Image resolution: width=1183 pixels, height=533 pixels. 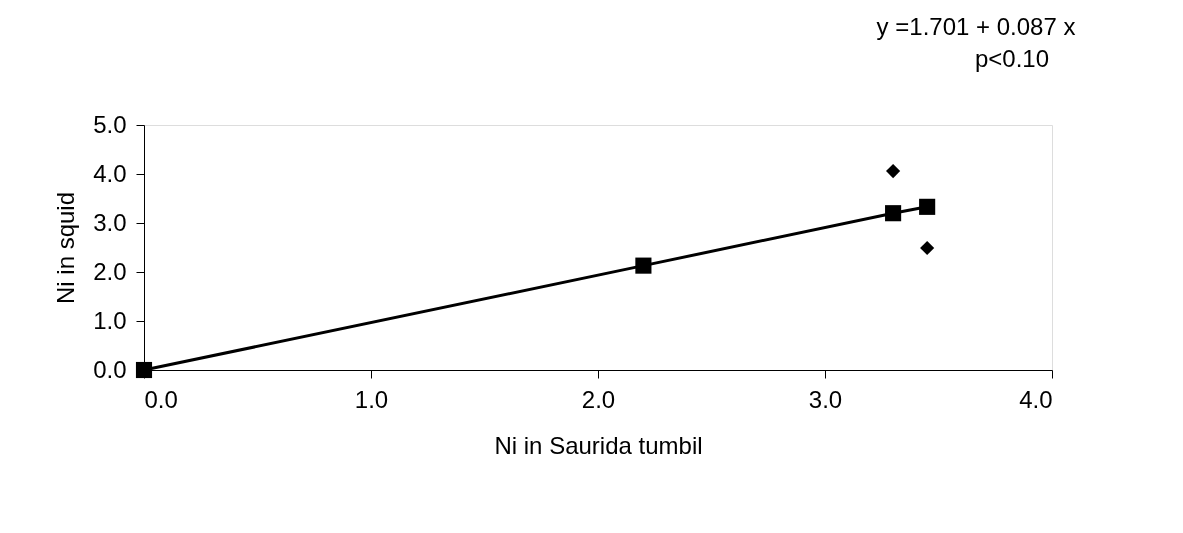 What do you see at coordinates (1036, 399) in the screenshot?
I see `x-tick-label: 4.0` at bounding box center [1036, 399].